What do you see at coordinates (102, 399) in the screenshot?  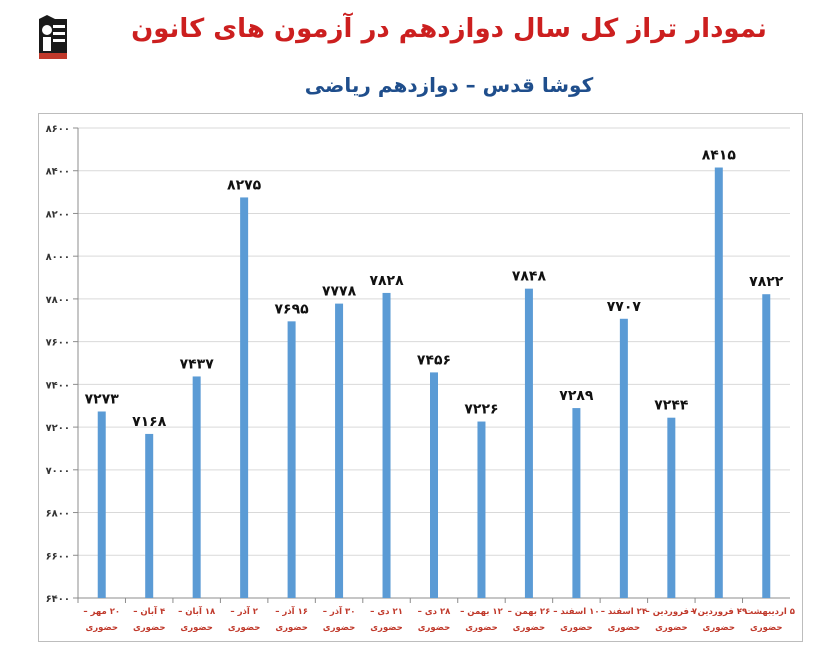 I see `data-label: ۷۲۷۳` at bounding box center [102, 399].